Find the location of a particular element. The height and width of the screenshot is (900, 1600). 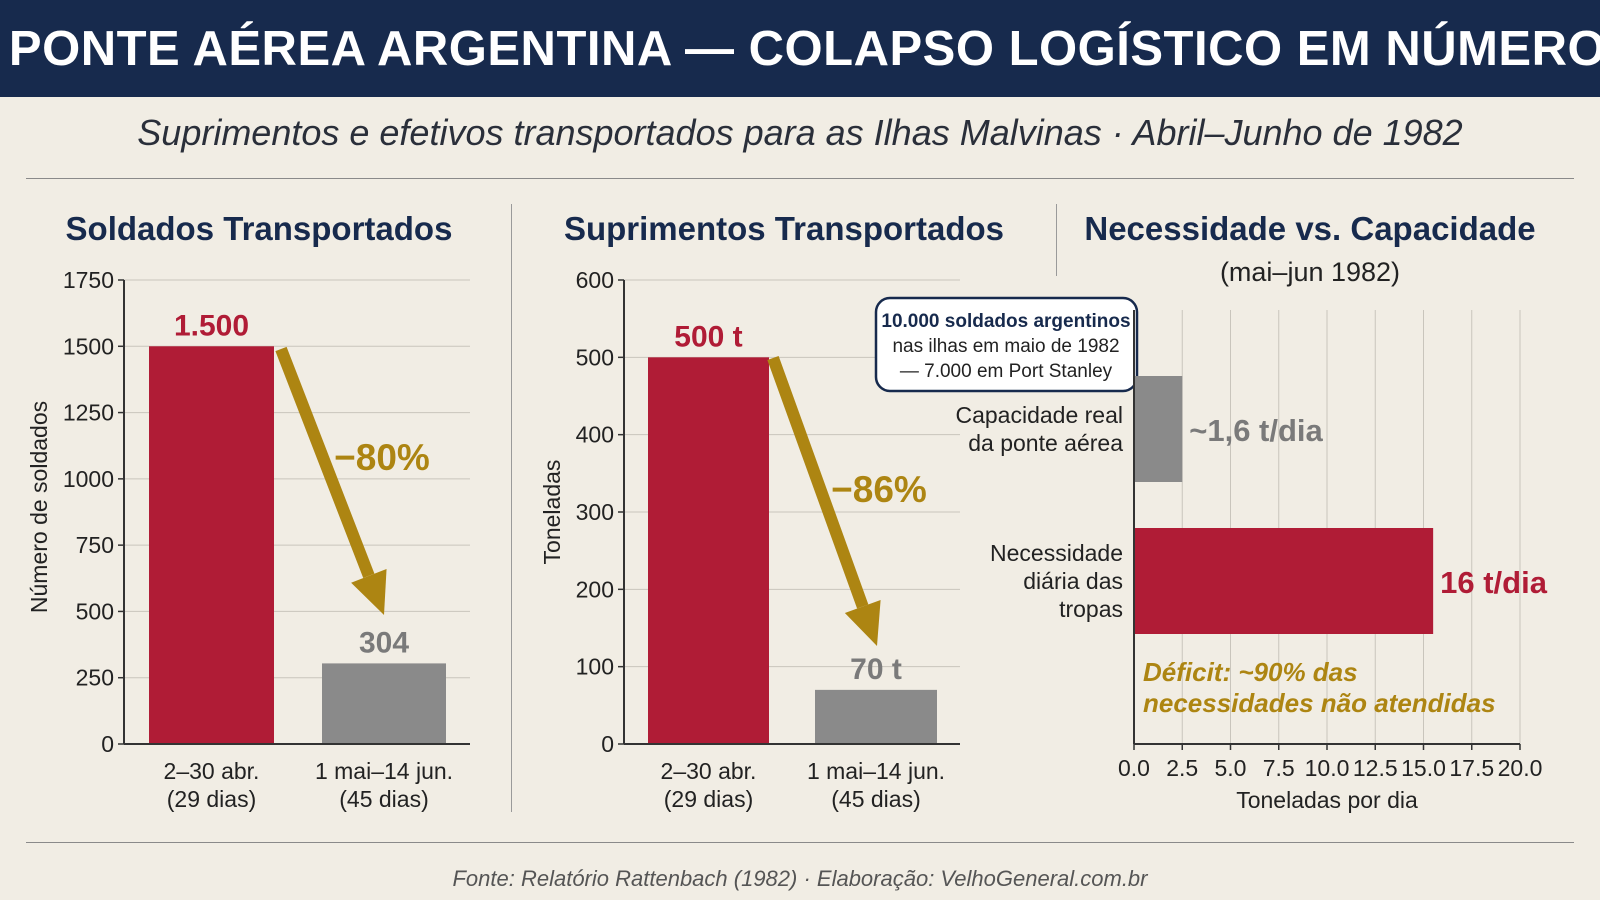

chart-title: Soldados Transportados is located at coordinates (259, 228).